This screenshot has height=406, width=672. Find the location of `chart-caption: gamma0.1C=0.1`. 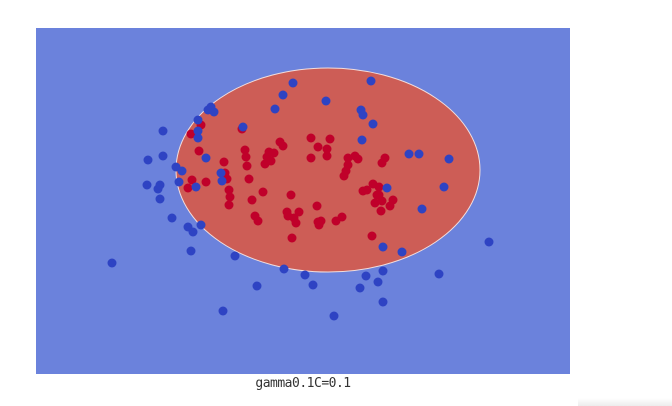

chart-caption: gamma0.1C=0.1 is located at coordinates (303, 383).